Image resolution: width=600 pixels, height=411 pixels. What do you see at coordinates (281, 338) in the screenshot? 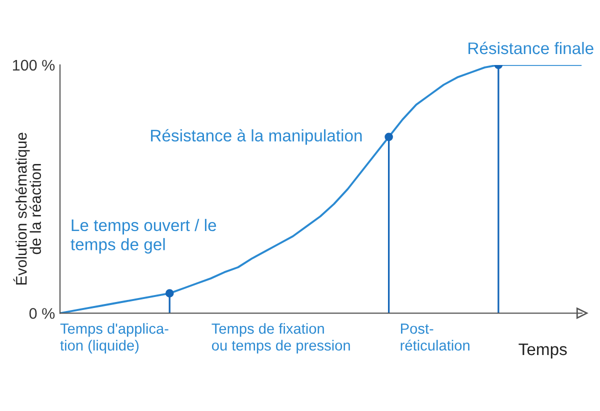
I see `text: Temps de fixation ou temps de pression` at bounding box center [281, 338].